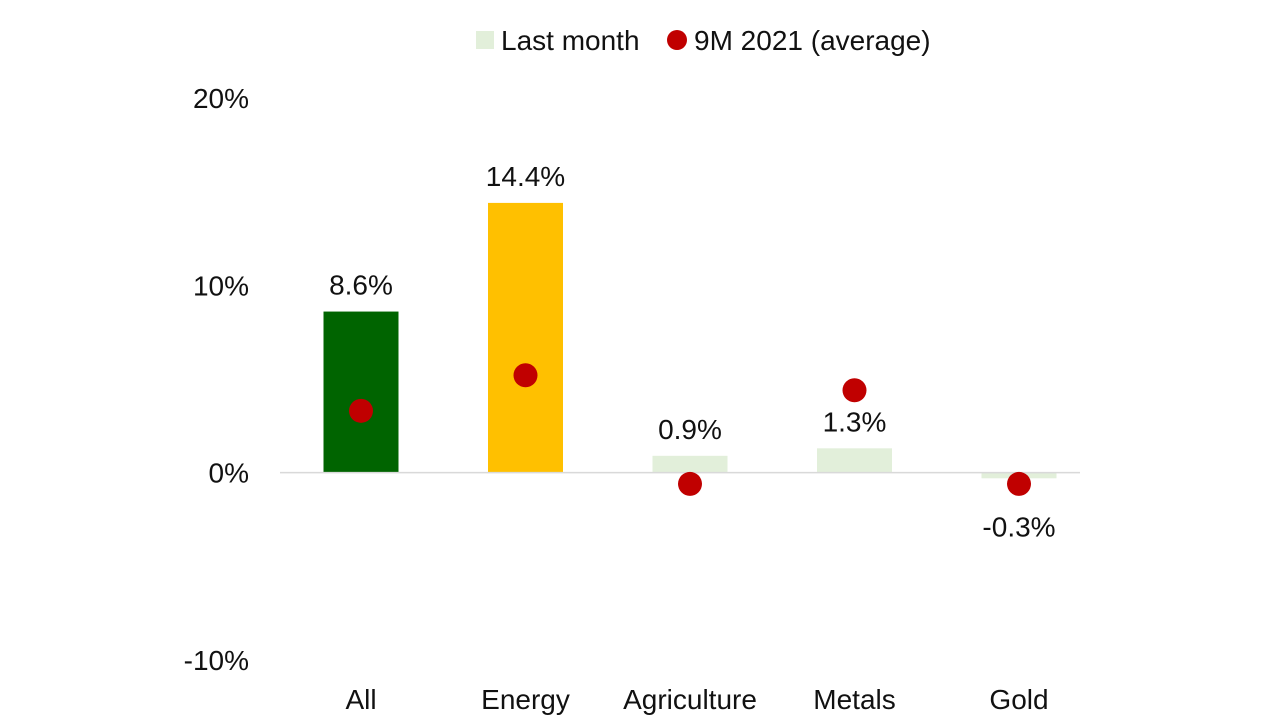 This screenshot has width=1280, height=720. I want to click on legend-swatch-9m-average, so click(677, 40).